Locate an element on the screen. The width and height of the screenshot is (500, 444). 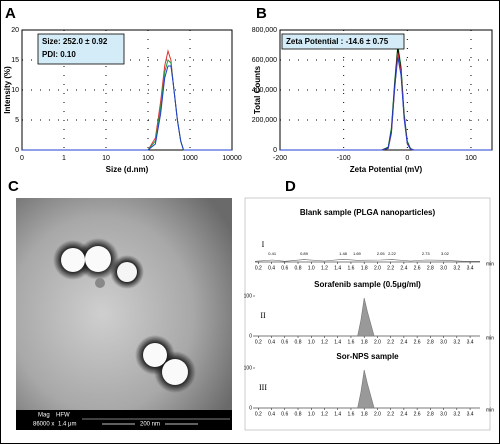
scale-label: 200 nm is located at coordinates (150, 425).